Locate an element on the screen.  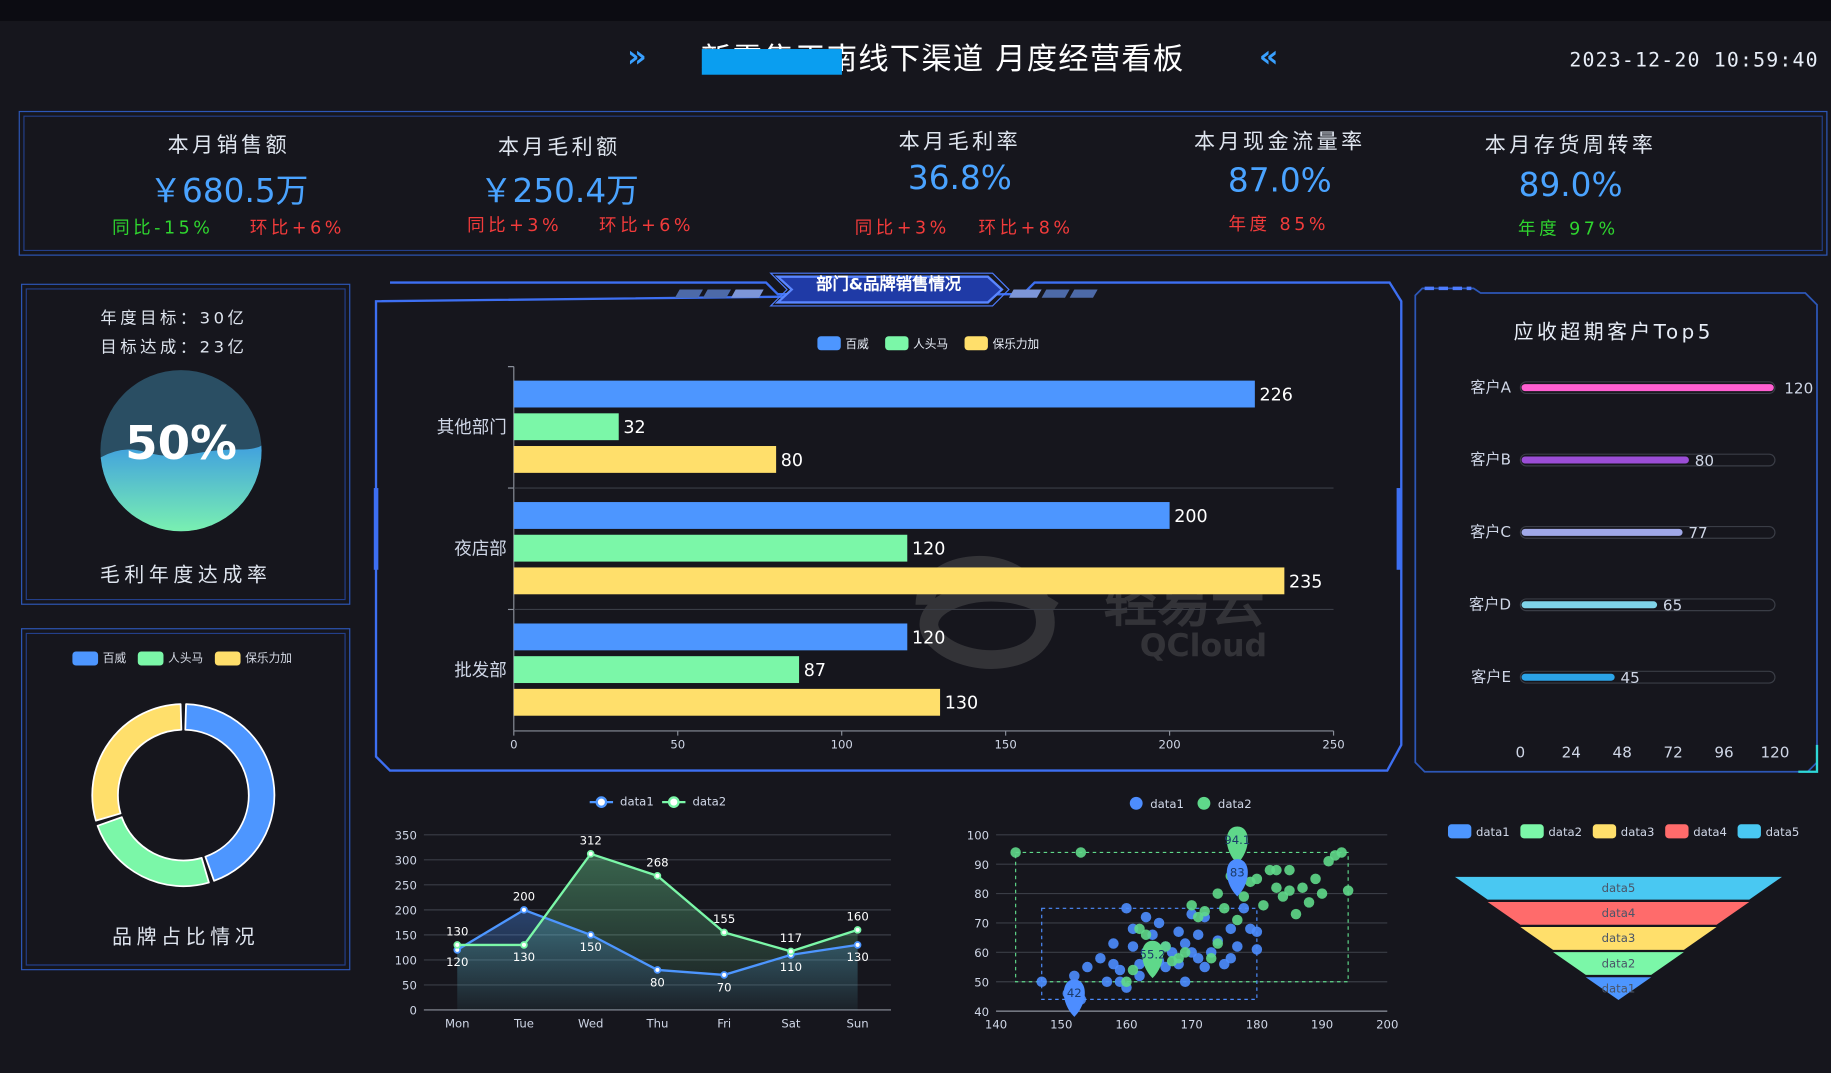
data-label: 117 is located at coordinates (791, 938).